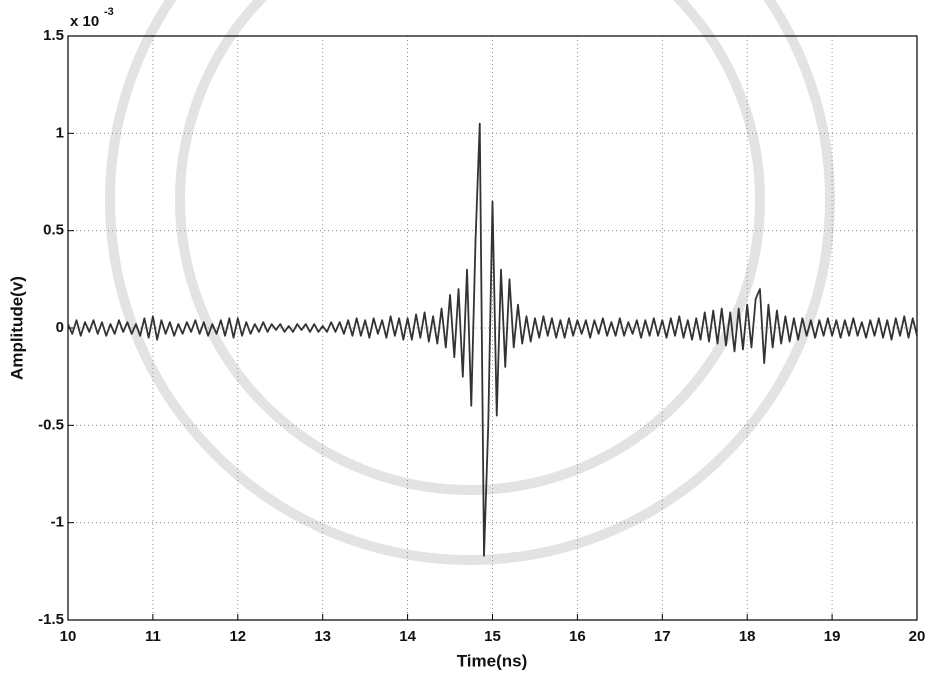 This screenshot has width=934, height=680. What do you see at coordinates (53, 230) in the screenshot?
I see `y-tick-label: 0.5` at bounding box center [53, 230].